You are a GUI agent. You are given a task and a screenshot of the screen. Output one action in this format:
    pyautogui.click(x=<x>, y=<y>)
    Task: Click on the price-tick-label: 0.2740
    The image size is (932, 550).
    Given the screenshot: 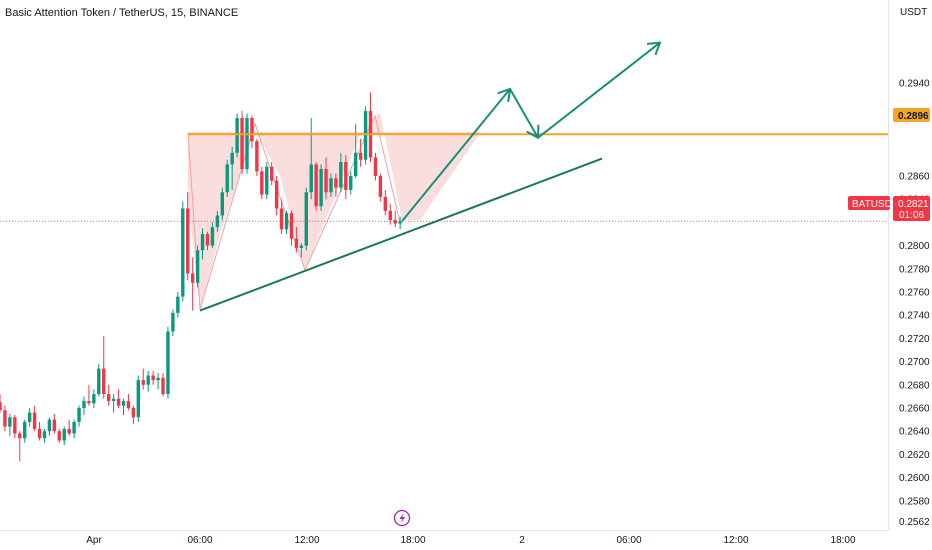 What is the action you would take?
    pyautogui.click(x=914, y=316)
    